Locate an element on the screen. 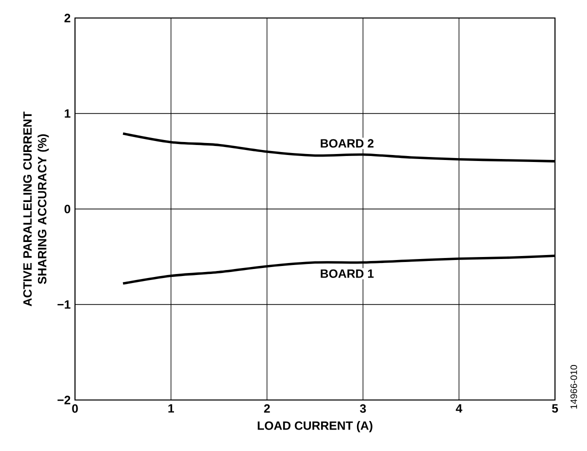 The height and width of the screenshot is (451, 587). x-tick-label: 3 is located at coordinates (363, 408).